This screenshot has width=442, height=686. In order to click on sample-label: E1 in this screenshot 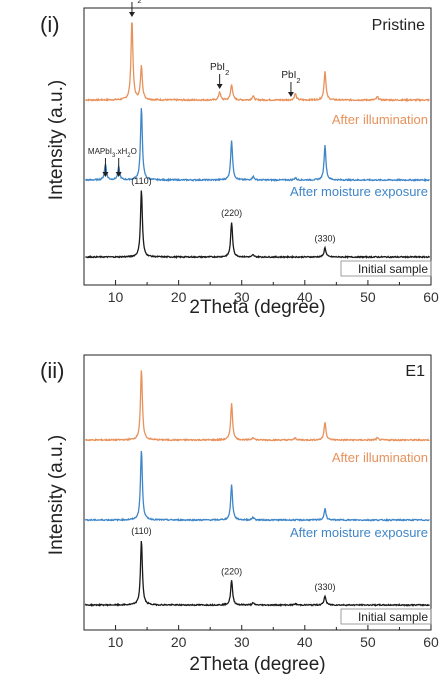, I will do `click(415, 371)`.